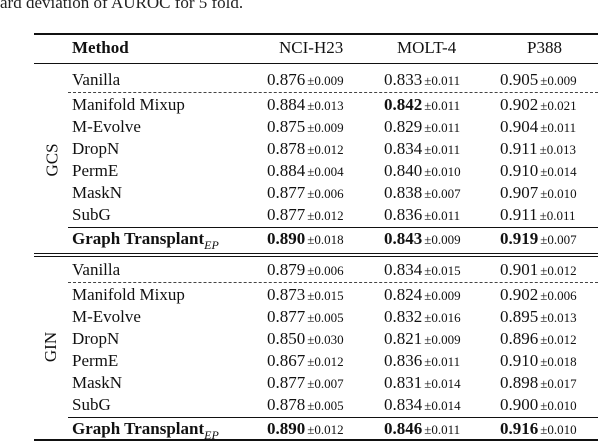  I want to click on table-cell: 0.911 ±0.011, so click(538, 215).